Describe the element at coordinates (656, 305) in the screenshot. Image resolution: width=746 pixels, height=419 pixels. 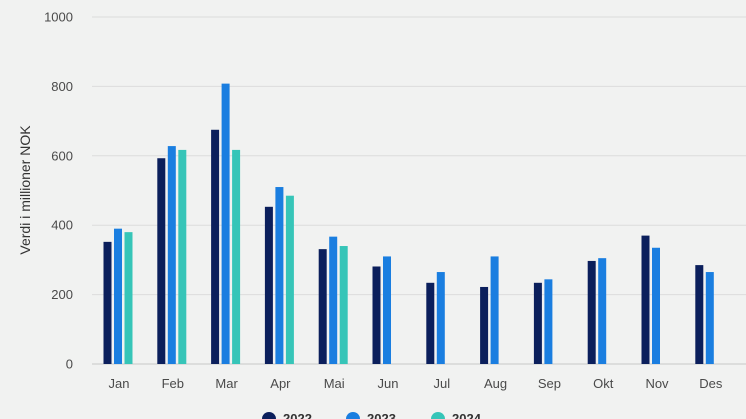
I see `bar-2023-nov` at that location.